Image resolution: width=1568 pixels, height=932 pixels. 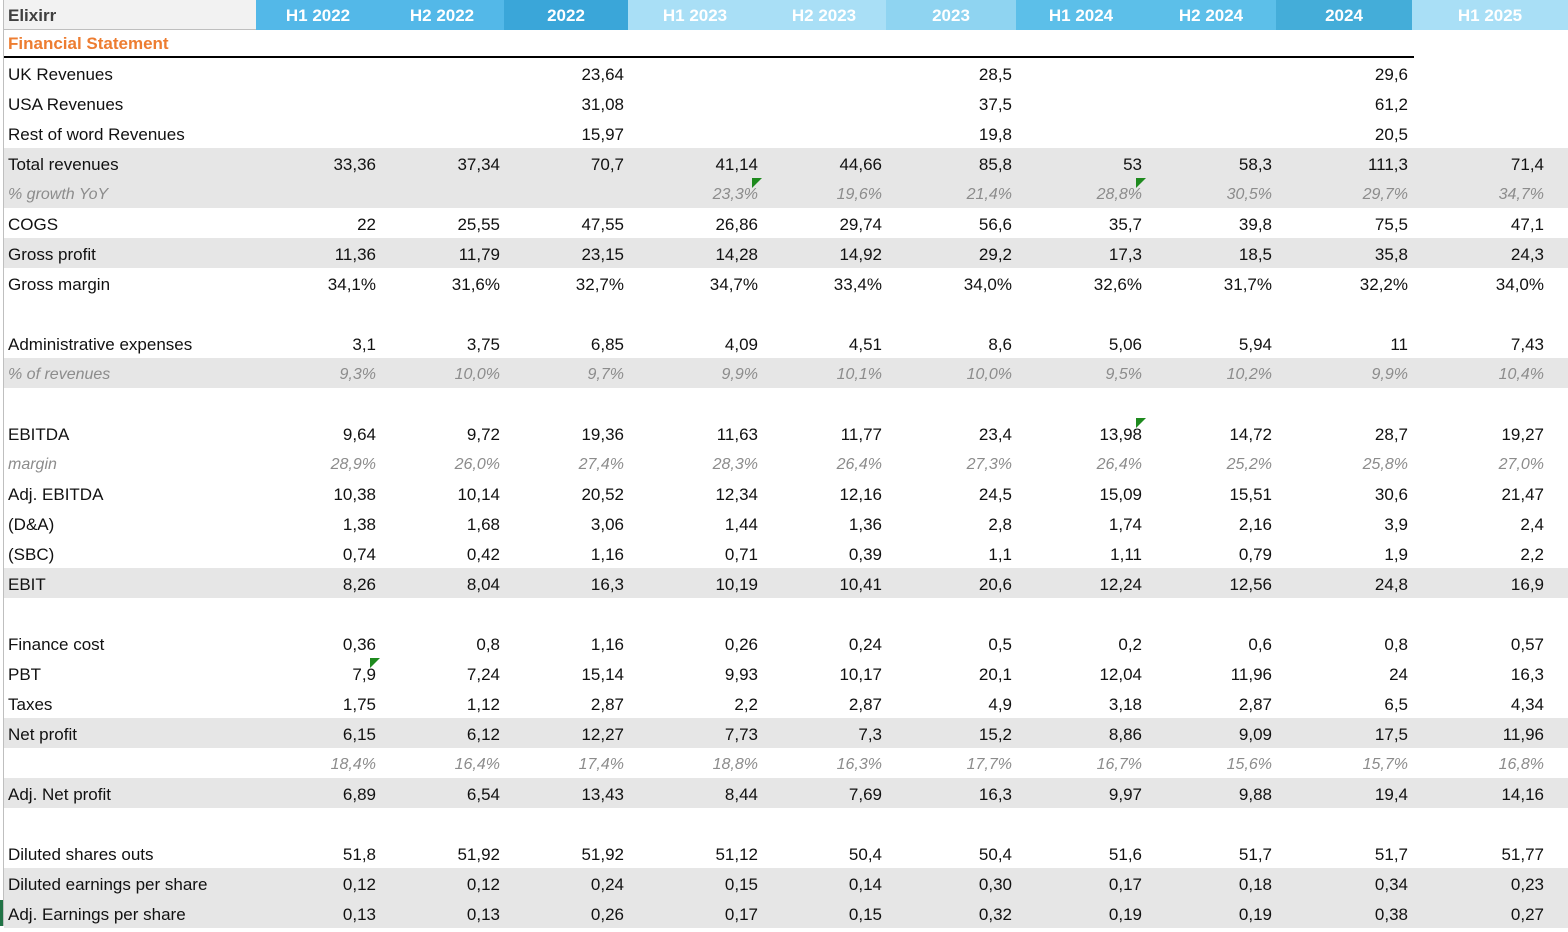 I want to click on value-cell: 20,6, so click(x=995, y=584).